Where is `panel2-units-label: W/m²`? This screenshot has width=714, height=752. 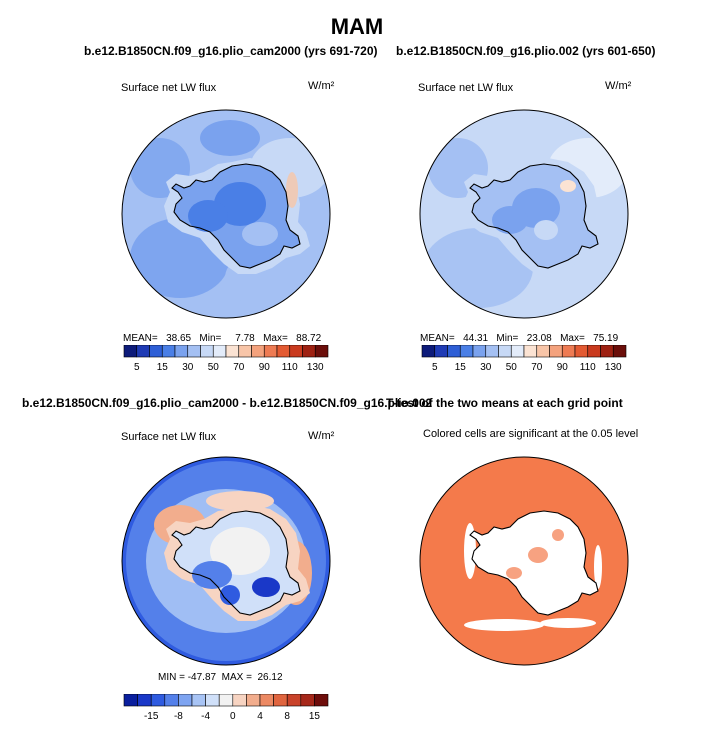
panel2-units-label: W/m² is located at coordinates (618, 86).